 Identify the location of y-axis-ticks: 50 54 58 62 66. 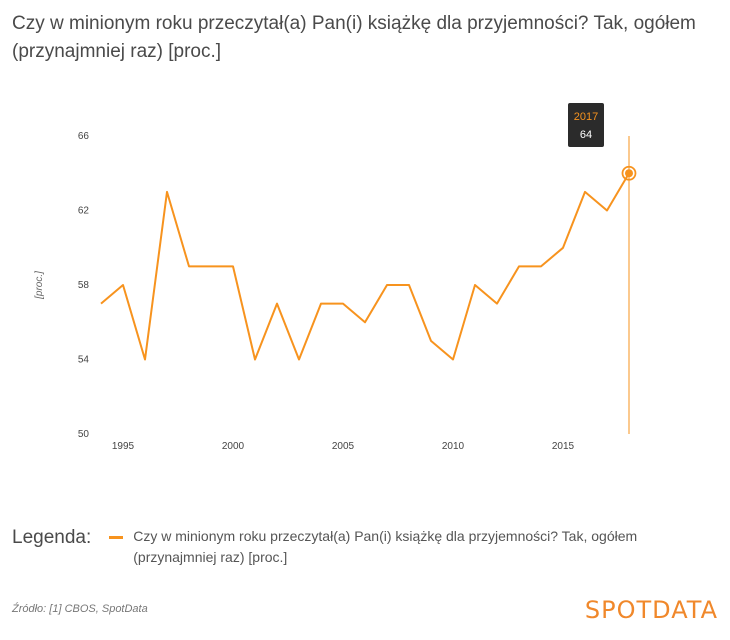
(84, 285).